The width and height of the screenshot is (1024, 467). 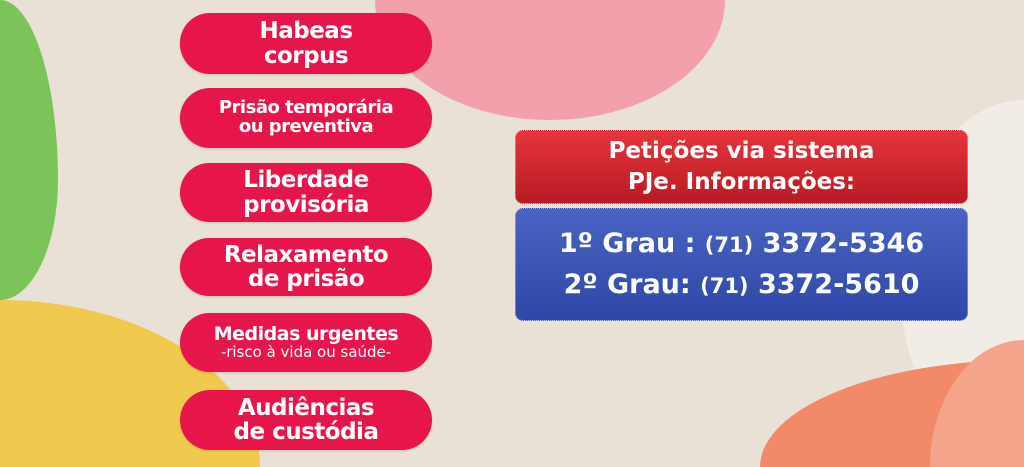 What do you see at coordinates (306, 204) in the screenshot?
I see `service-label: provisória` at bounding box center [306, 204].